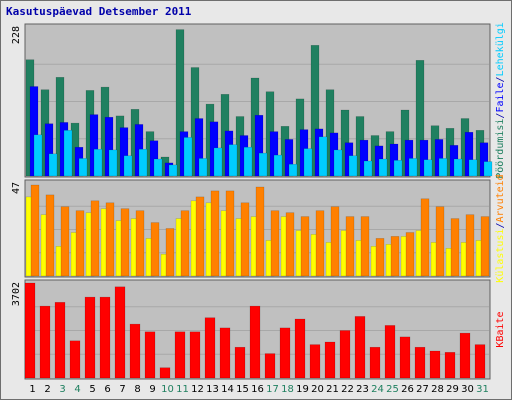 This screenshot has height=400, width=512. Describe the element at coordinates (317, 389) in the screenshot. I see `x-tick-label: 20` at that location.